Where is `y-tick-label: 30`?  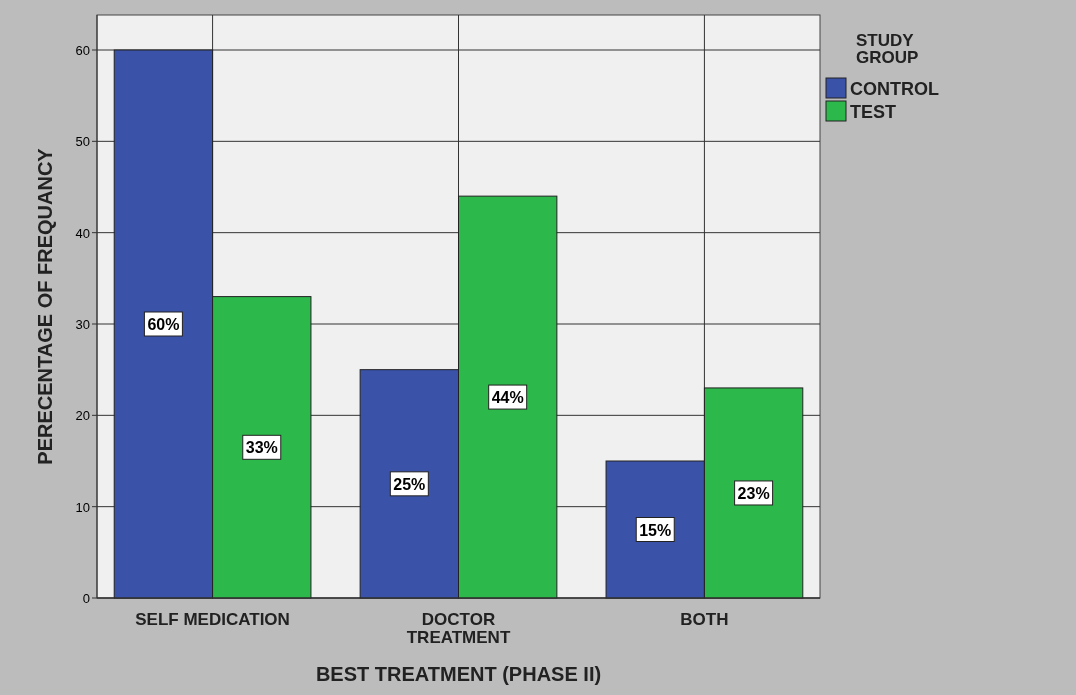
y-tick-label: 30 is located at coordinates (82, 324).